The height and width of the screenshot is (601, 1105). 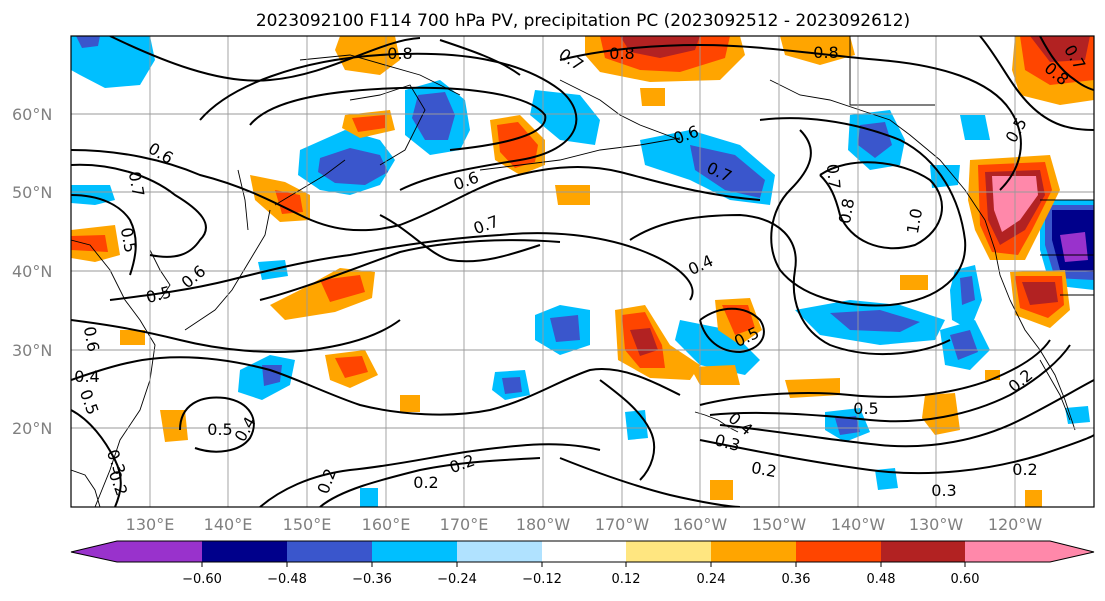 I want to click on precip-darkblue-gulf-alaska, so click(x=875, y=140).